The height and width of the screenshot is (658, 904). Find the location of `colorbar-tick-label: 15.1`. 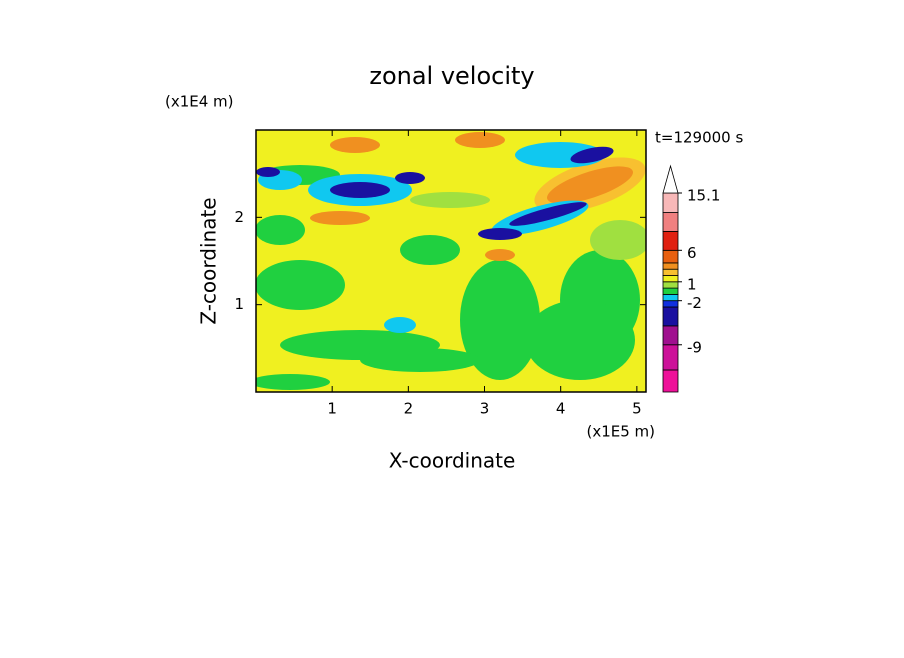

colorbar-tick-label: 15.1 is located at coordinates (703, 196).